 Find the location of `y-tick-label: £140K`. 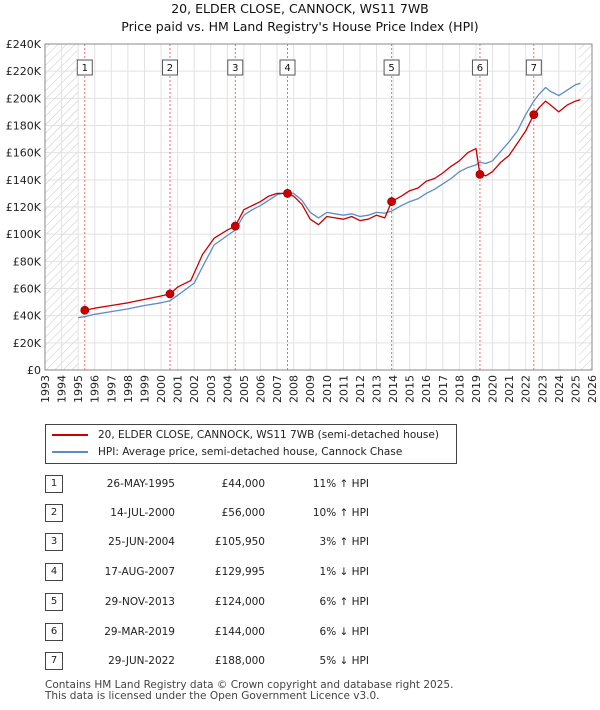

y-tick-label: £140K is located at coordinates (24, 180).